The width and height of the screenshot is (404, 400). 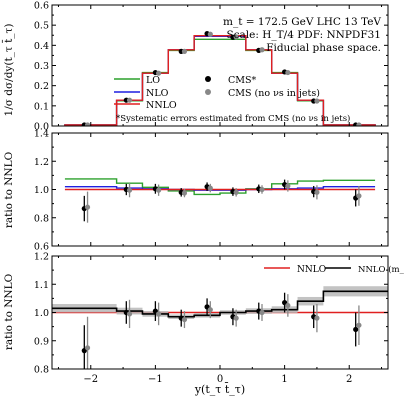 What do you see at coordinates (220, 200) in the screenshot?
I see `plot-area-middle` at bounding box center [220, 200].